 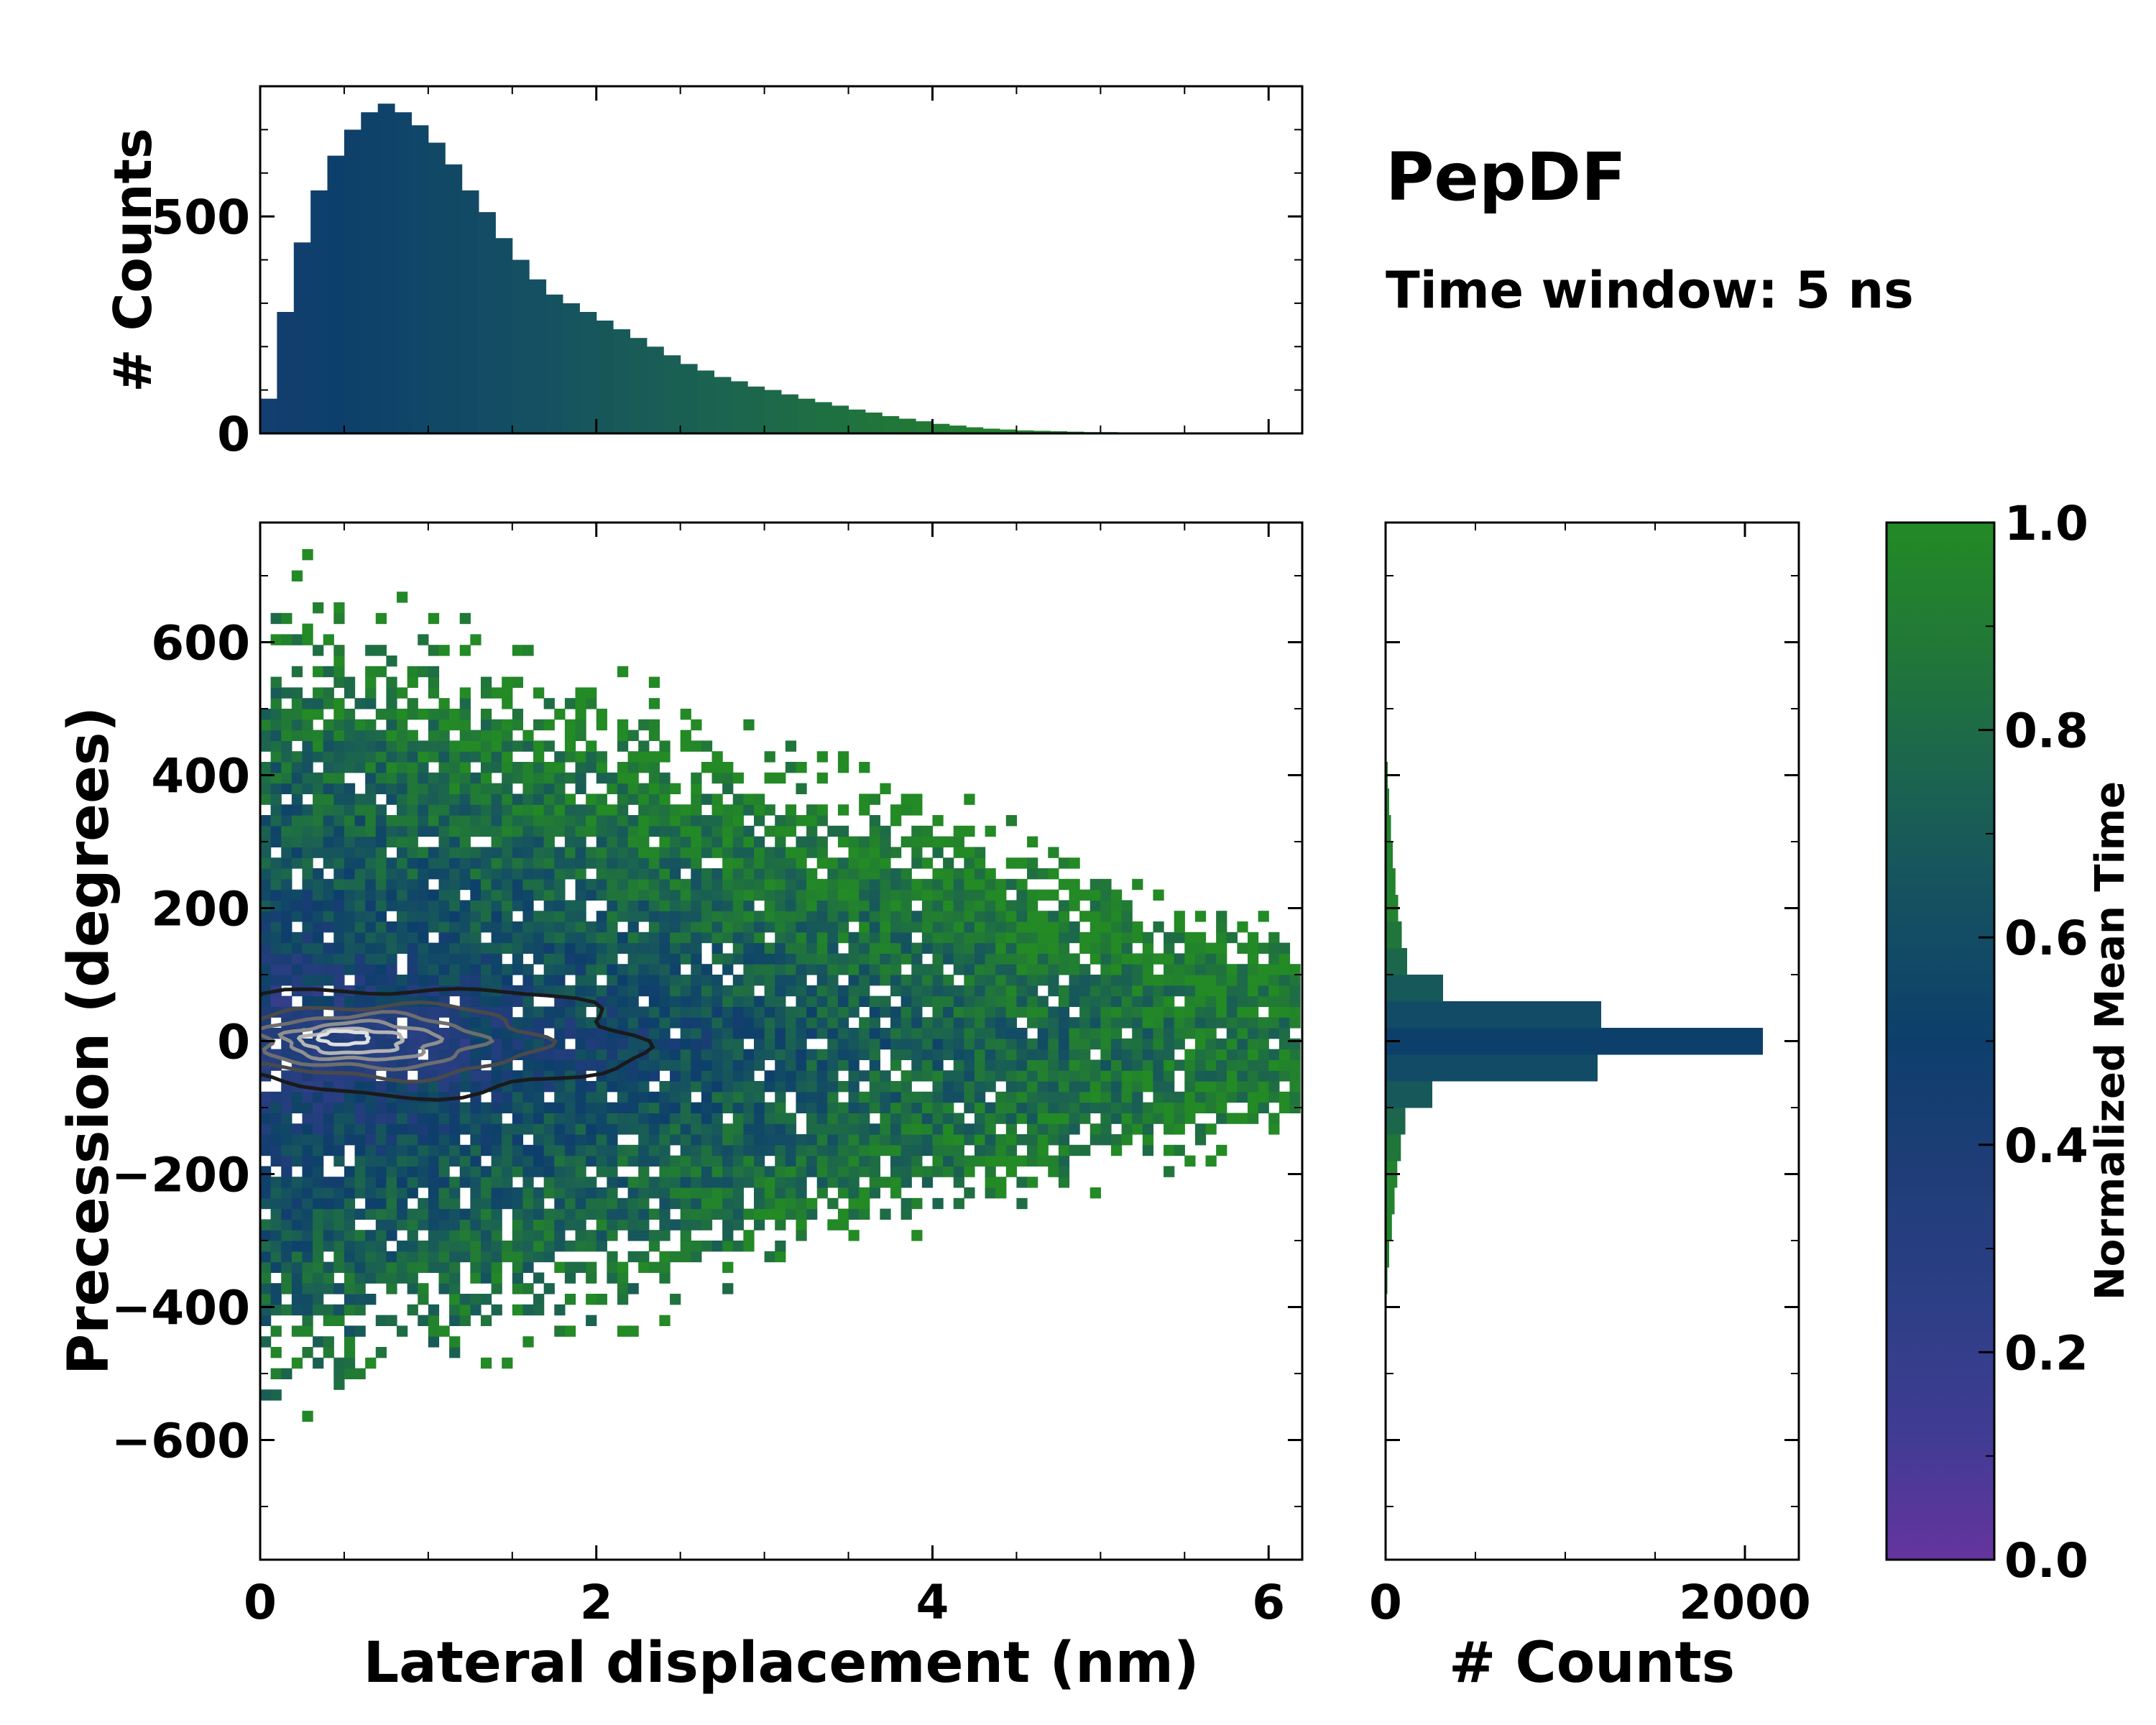 What do you see at coordinates (781, 1663) in the screenshot?
I see `main-xlabel: Lateral displacement (nm)` at bounding box center [781, 1663].